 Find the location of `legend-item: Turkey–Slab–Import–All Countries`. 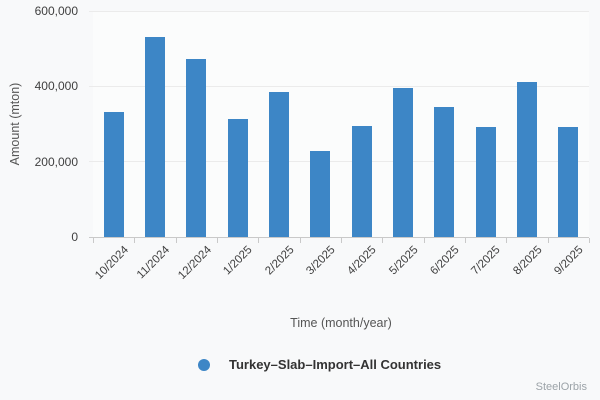

legend-item: Turkey–Slab–Import–All Countries is located at coordinates (319, 364).